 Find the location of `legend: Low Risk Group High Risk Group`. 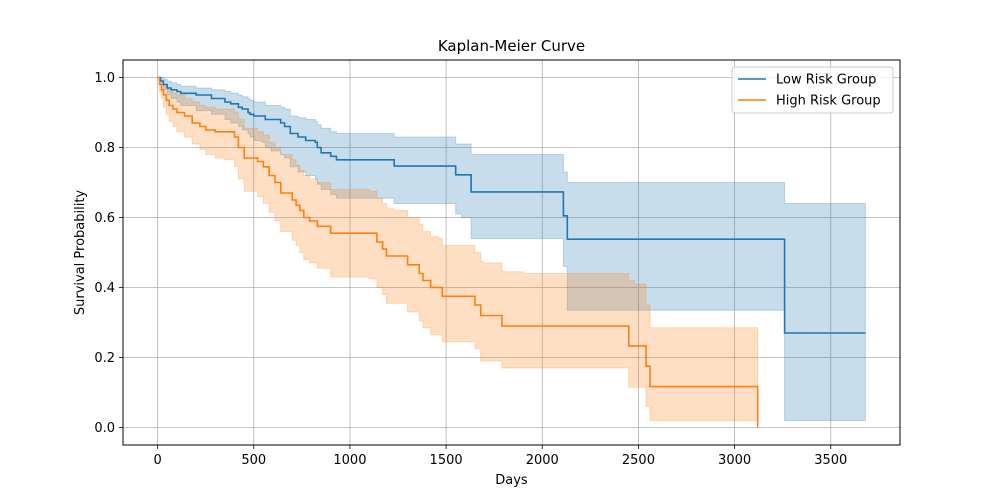

legend: Low Risk Group High Risk Group is located at coordinates (812, 90).